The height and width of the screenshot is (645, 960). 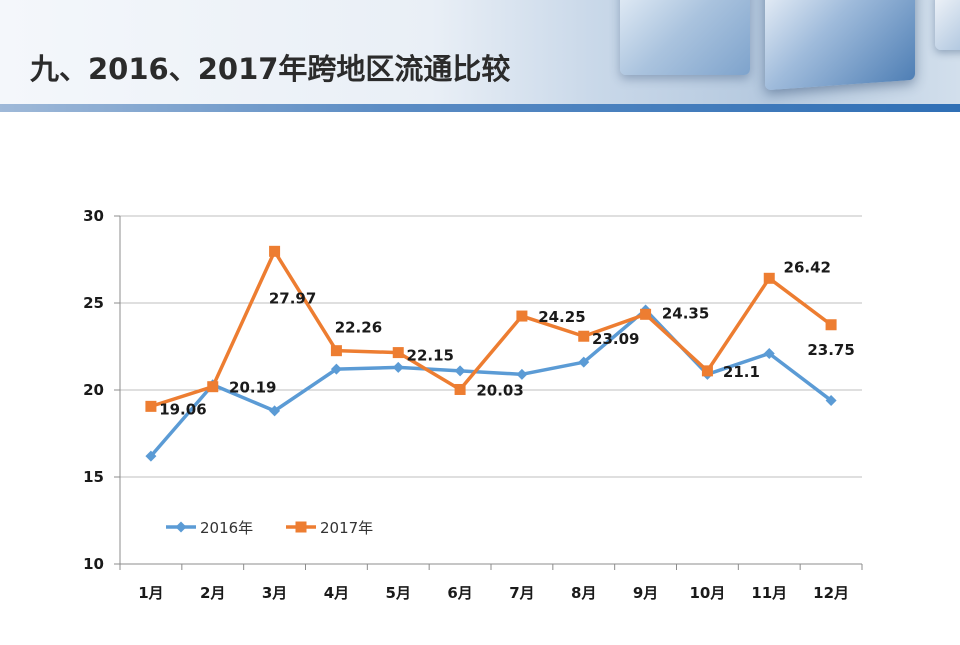 I want to click on data-label: 24.25, so click(x=561, y=317).